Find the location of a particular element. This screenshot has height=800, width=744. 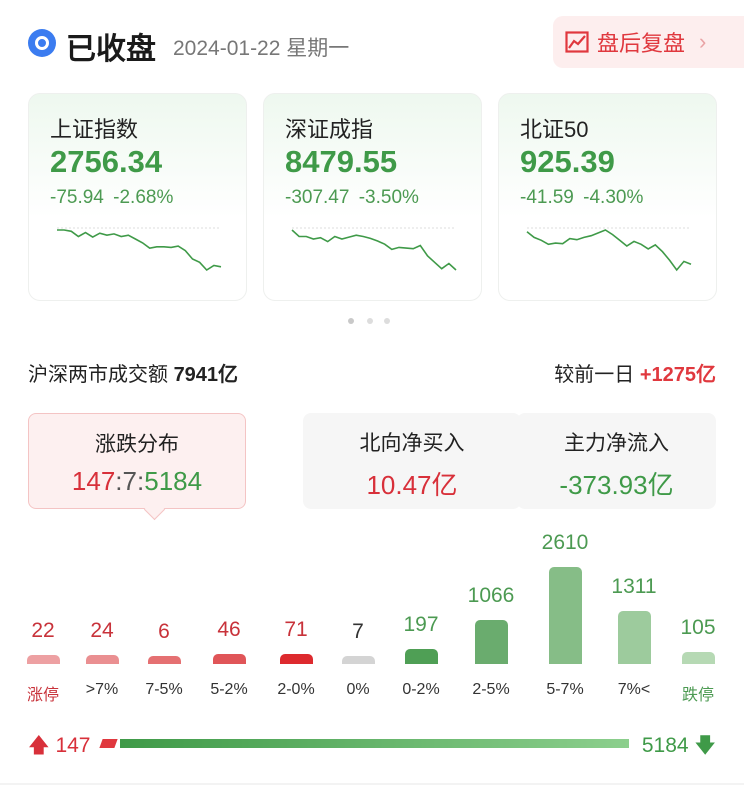

up-total: 🡅 147 is located at coordinates (59, 748).